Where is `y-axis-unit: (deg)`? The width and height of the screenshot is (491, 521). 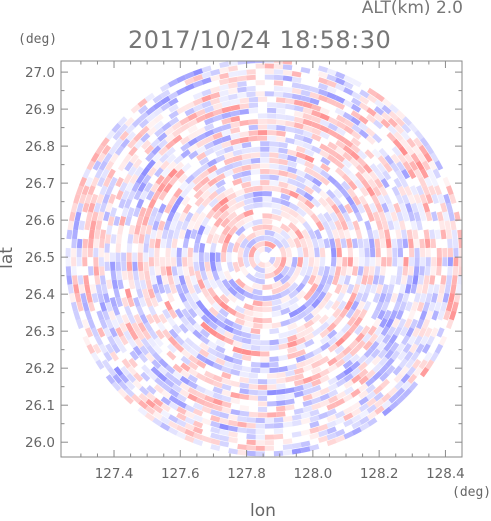 y-axis-unit: (deg) is located at coordinates (38, 39).